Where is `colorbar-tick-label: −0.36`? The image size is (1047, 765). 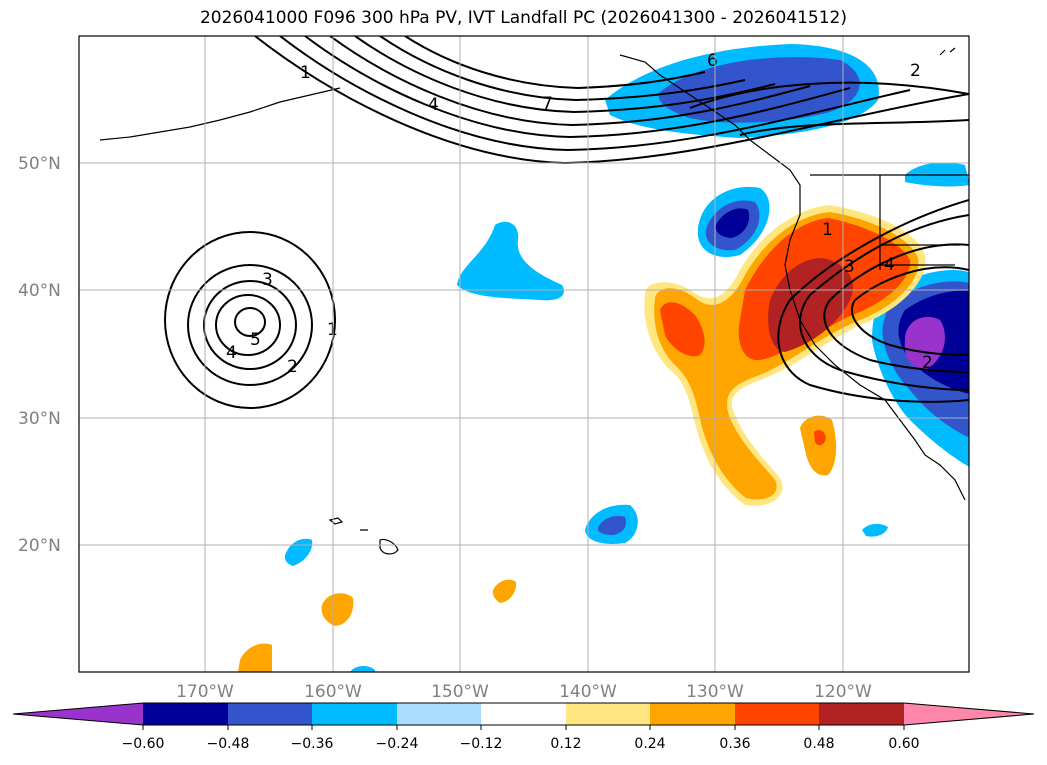
colorbar-tick-label: −0.36 is located at coordinates (312, 744).